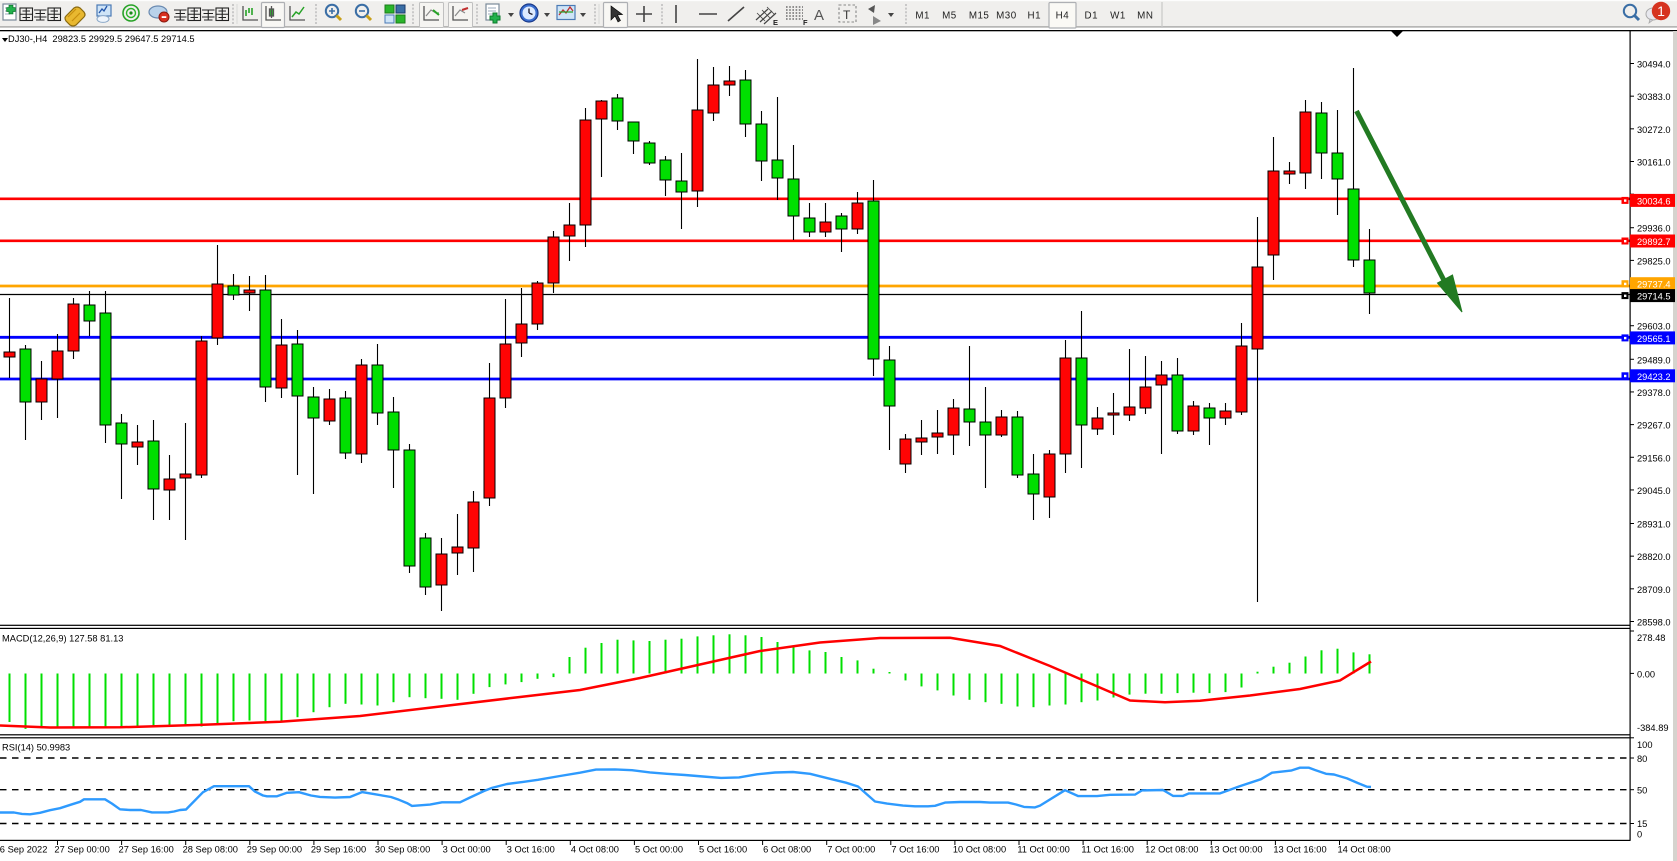  I want to click on svg-text: 11 Oct 00:00, so click(1043, 850).